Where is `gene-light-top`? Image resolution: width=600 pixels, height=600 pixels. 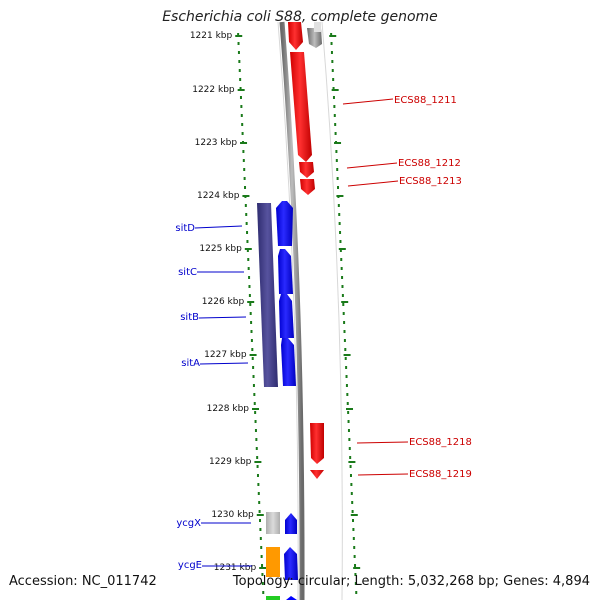 gene-light-top is located at coordinates (317, 27).